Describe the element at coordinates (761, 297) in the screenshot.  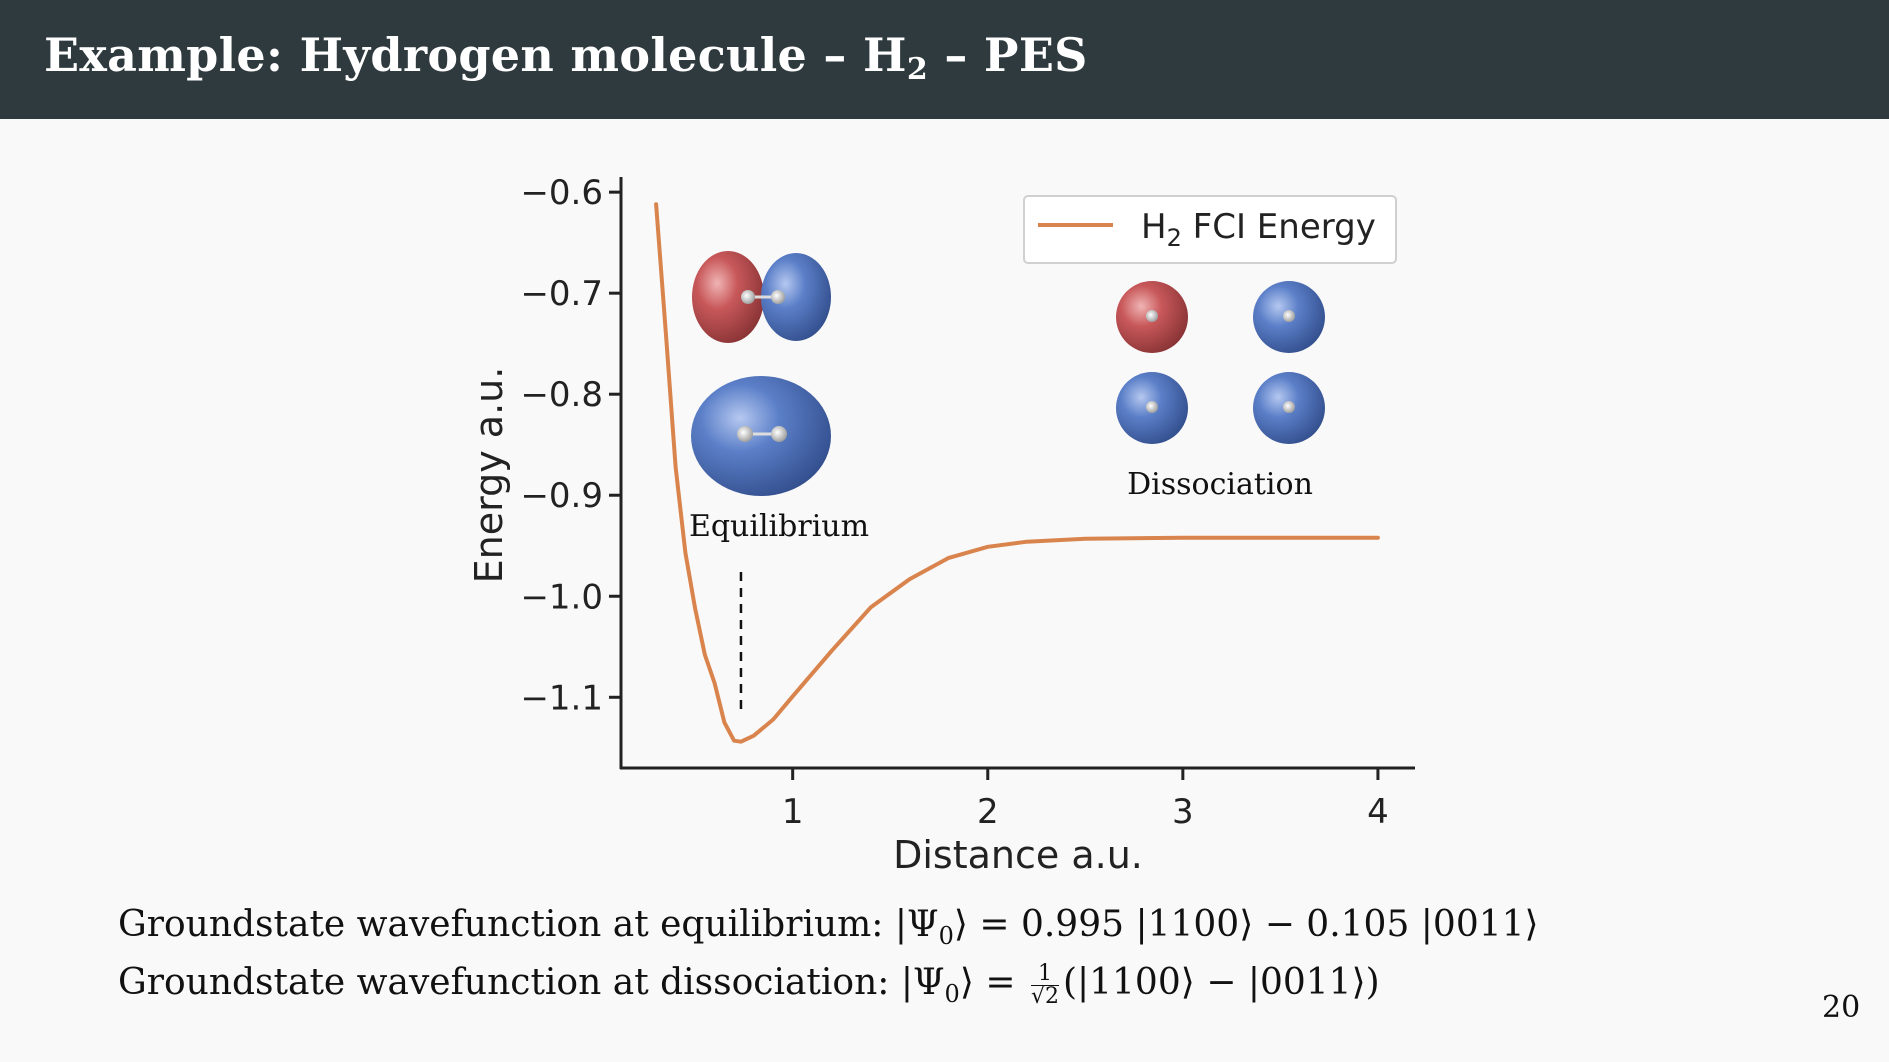
I see `antibonding-orbital-icon` at that location.